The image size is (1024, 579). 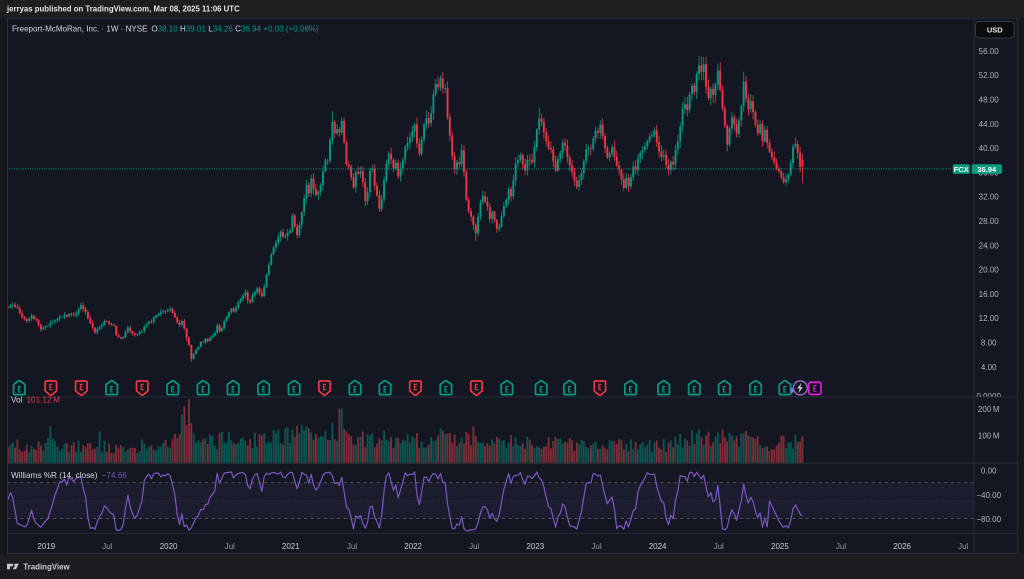 I want to click on svg-text: 28.00, so click(x=989, y=221).